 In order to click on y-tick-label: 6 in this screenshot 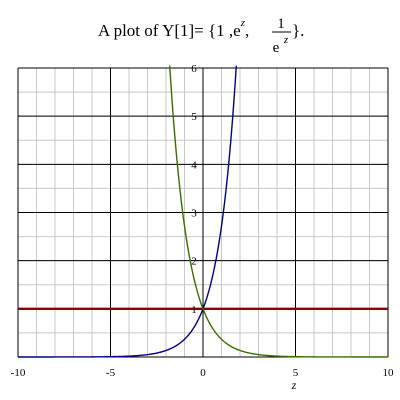, I will do `click(194, 69)`.